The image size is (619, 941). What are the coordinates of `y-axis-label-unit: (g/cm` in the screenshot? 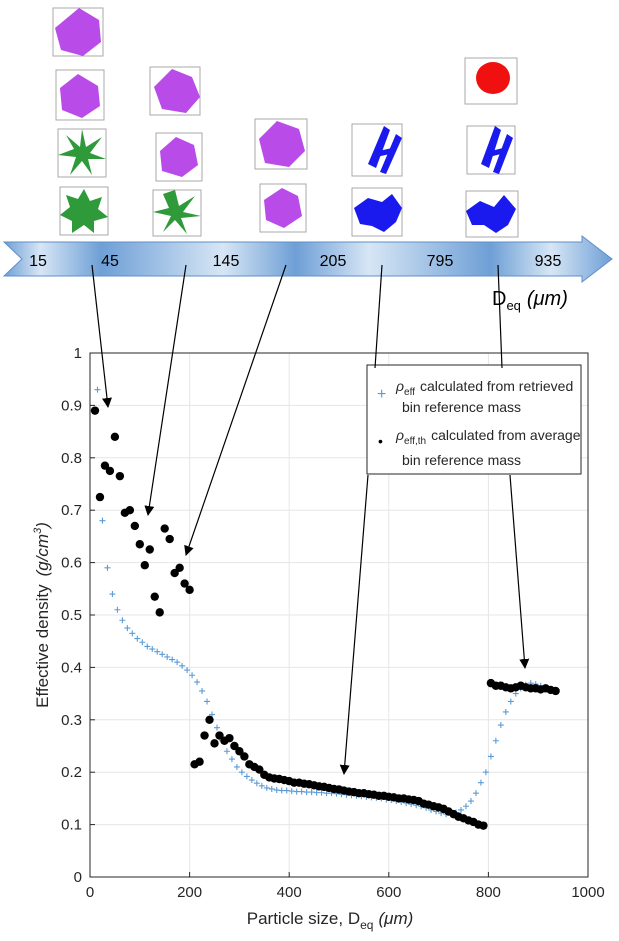 It's located at (42, 555).